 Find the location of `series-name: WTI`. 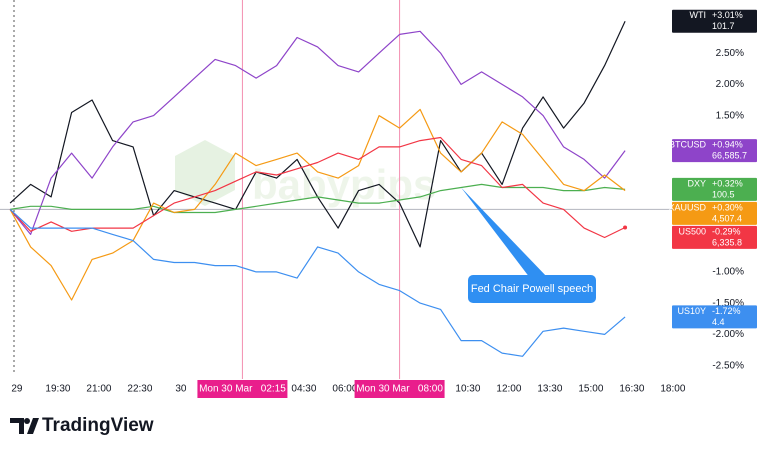

series-name: WTI is located at coordinates (698, 15).